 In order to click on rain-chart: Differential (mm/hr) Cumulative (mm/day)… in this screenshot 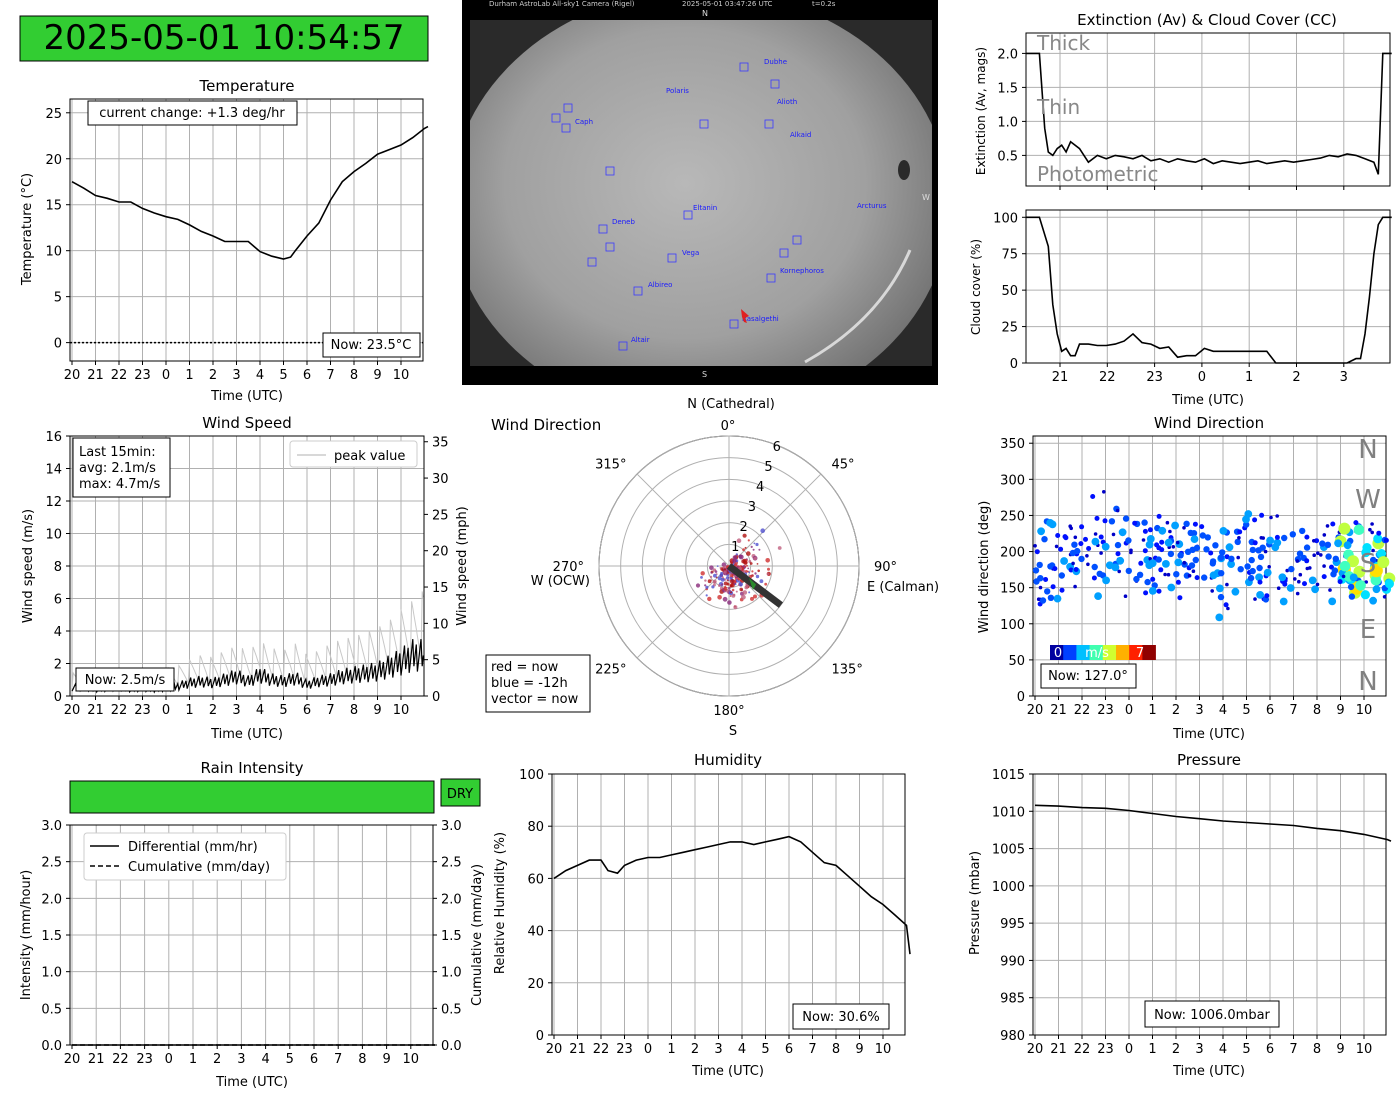, I will do `click(252, 924)`.